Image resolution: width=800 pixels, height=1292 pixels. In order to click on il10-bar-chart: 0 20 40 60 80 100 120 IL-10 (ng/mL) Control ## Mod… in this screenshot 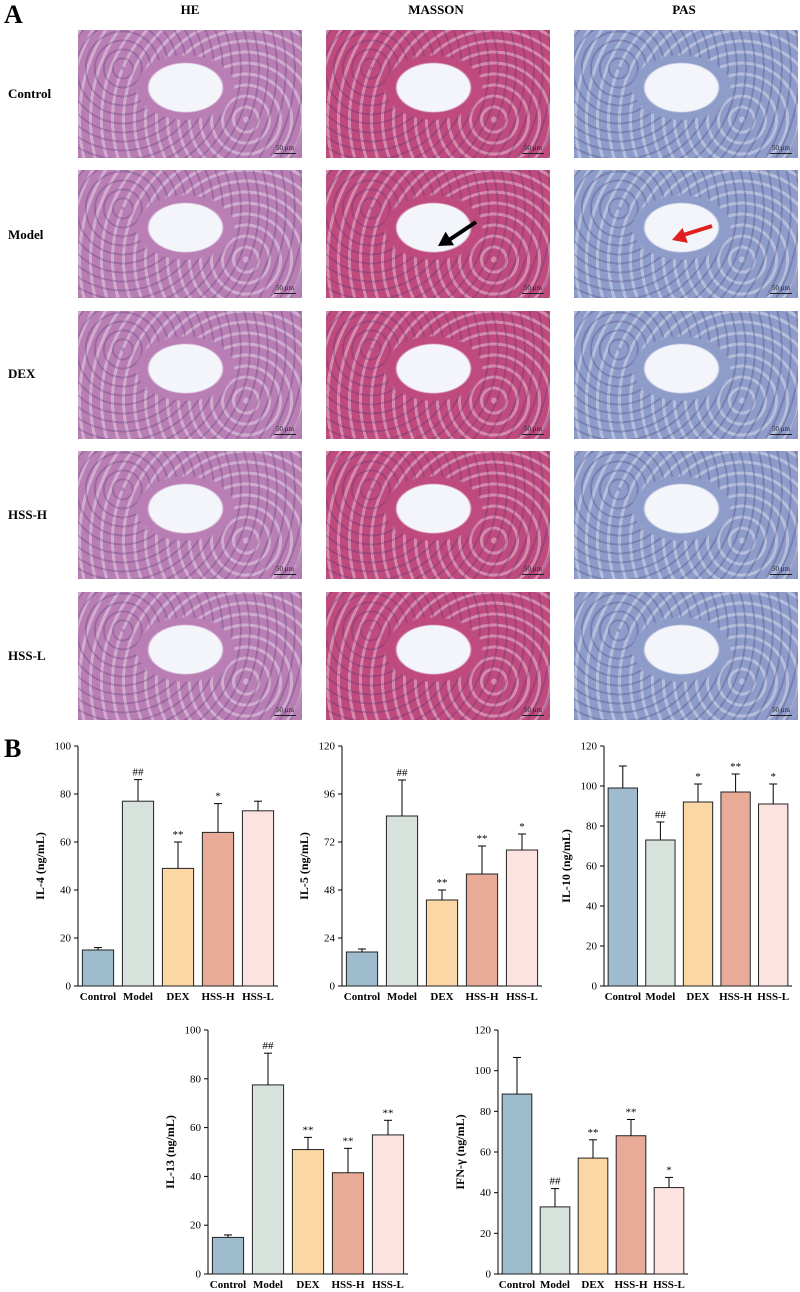, I will do `click(675, 872)`.